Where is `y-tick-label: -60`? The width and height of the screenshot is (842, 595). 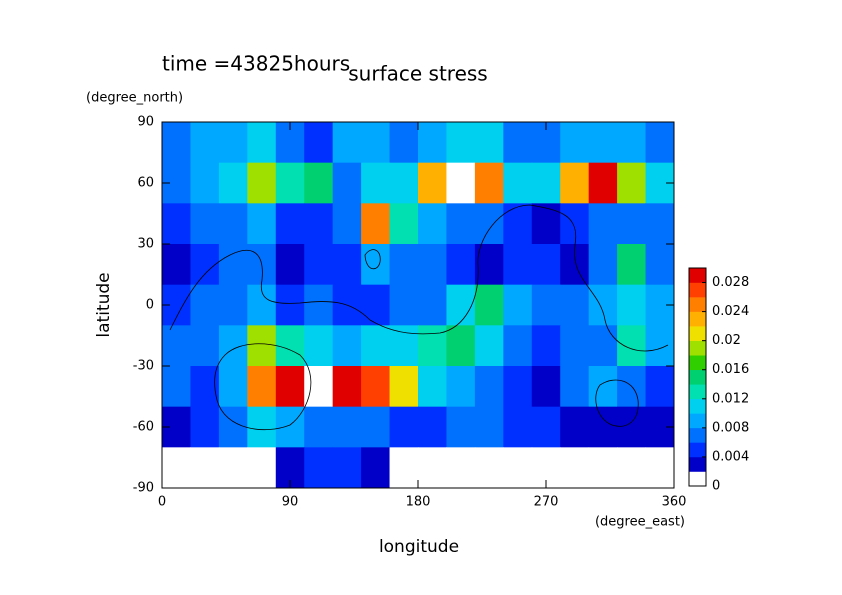
y-tick-label: -60 is located at coordinates (143, 427).